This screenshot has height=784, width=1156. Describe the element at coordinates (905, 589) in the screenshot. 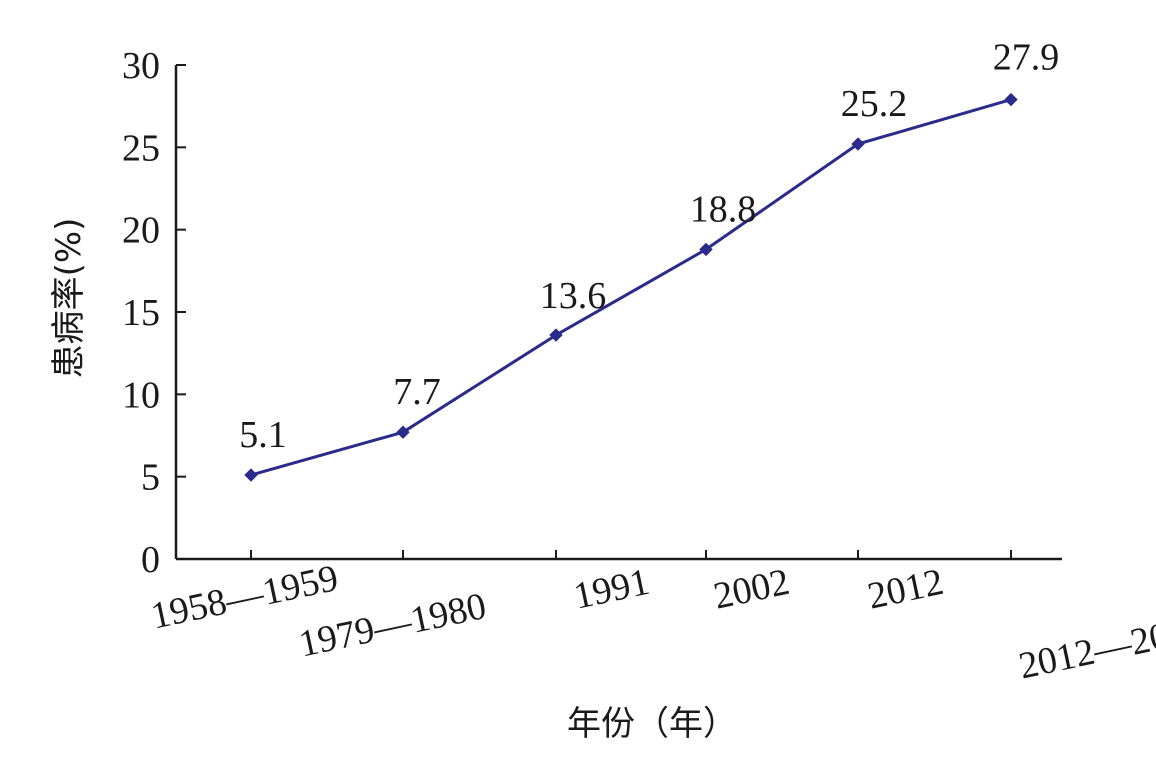

I see `x-tick-label: 2012` at that location.